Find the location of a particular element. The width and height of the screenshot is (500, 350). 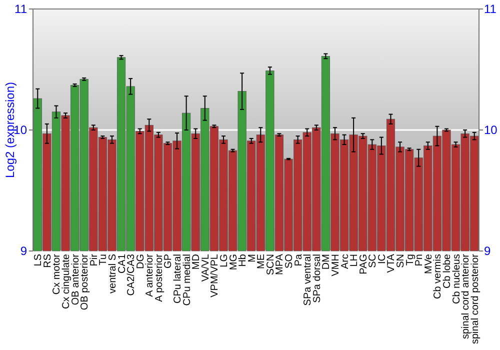

x-tick-label: SPa ventral is located at coordinates (308, 280).